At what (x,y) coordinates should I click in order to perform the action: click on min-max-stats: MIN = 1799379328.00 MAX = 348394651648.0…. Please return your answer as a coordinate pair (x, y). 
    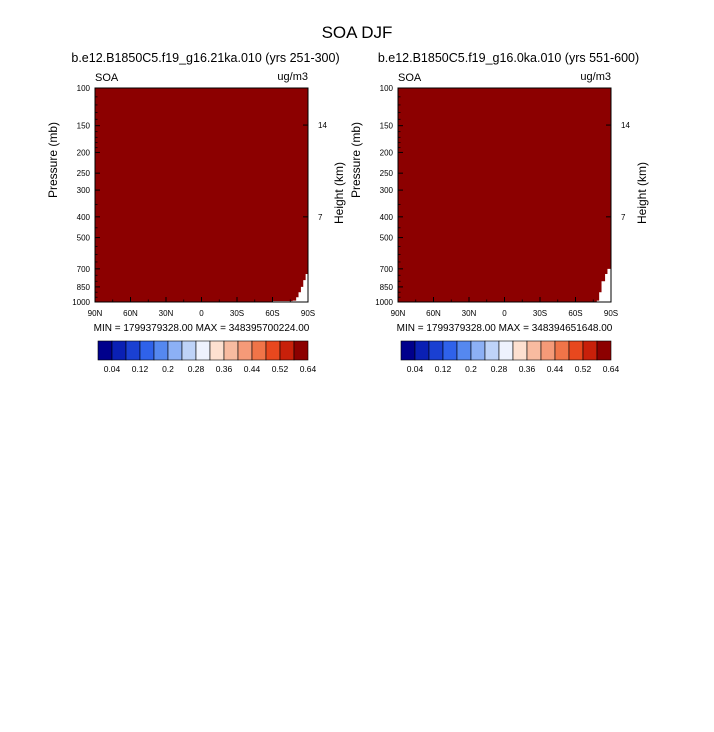
    Looking at the image, I should click on (505, 328).